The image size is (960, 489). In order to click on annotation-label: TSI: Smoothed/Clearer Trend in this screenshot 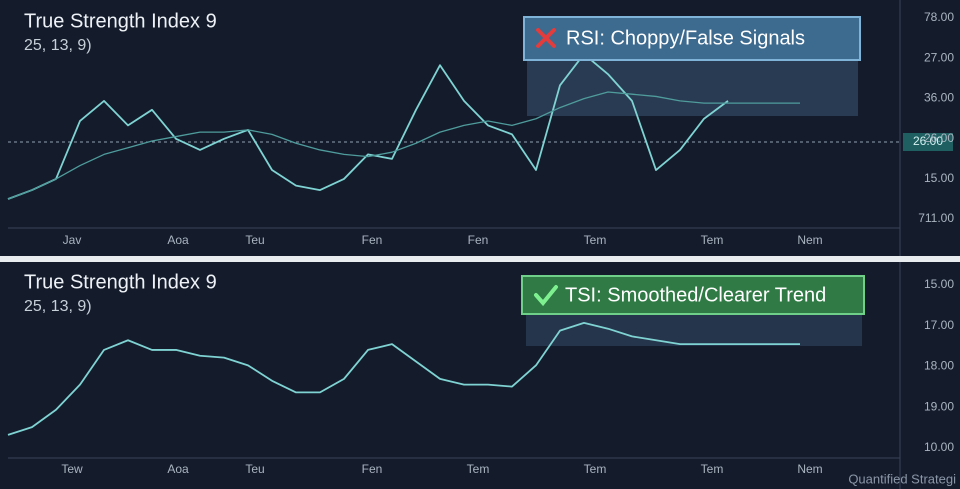, I will do `click(695, 295)`.